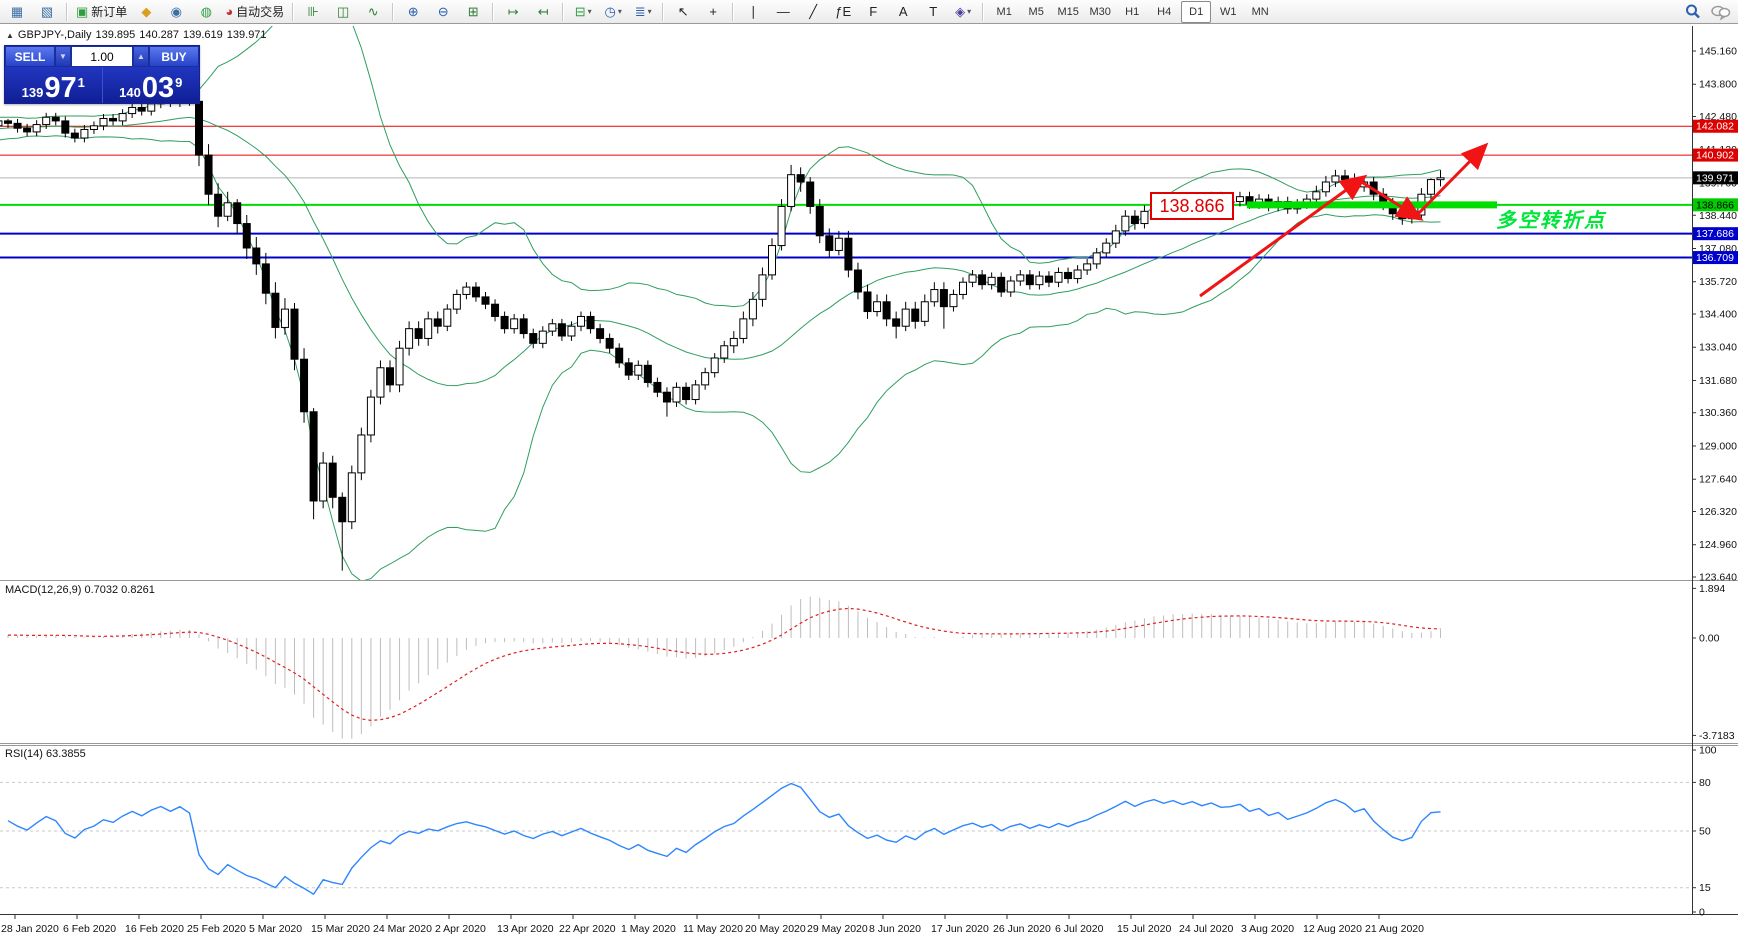 Image resolution: width=1738 pixels, height=943 pixels. What do you see at coordinates (89, 929) in the screenshot?
I see `svg-text: 6 Feb 2020` at bounding box center [89, 929].